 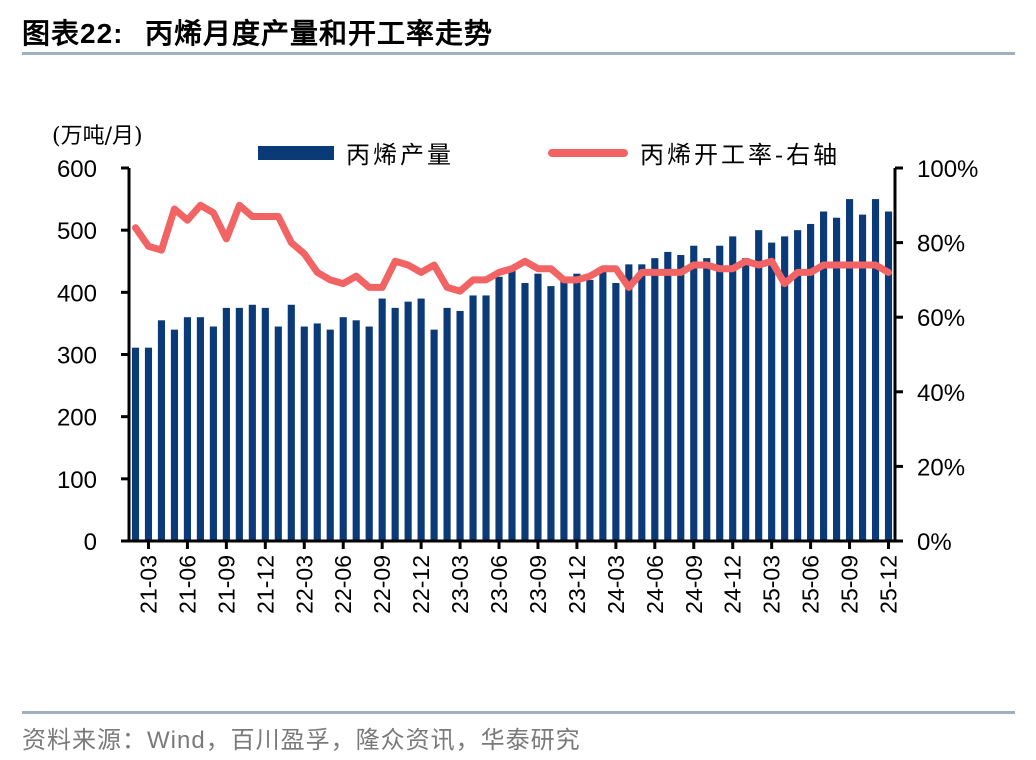 What do you see at coordinates (343, 584) in the screenshot?
I see `x-tick-label: 22-06` at bounding box center [343, 584].